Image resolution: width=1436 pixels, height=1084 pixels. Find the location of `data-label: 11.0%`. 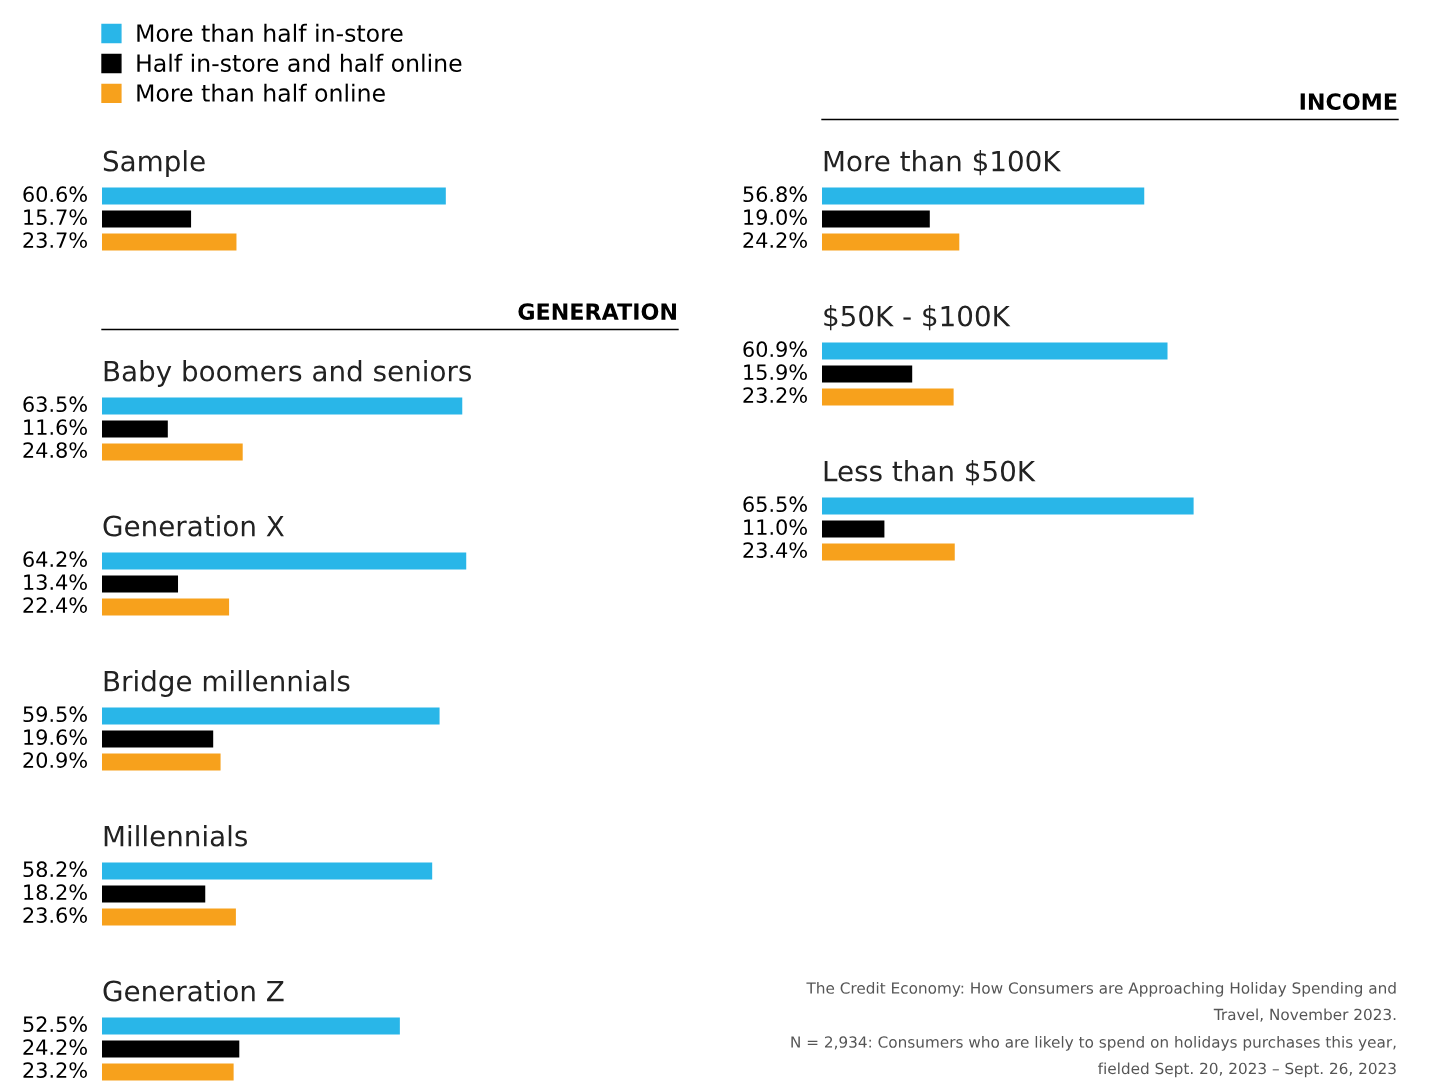

data-label: 11.0% is located at coordinates (775, 527).